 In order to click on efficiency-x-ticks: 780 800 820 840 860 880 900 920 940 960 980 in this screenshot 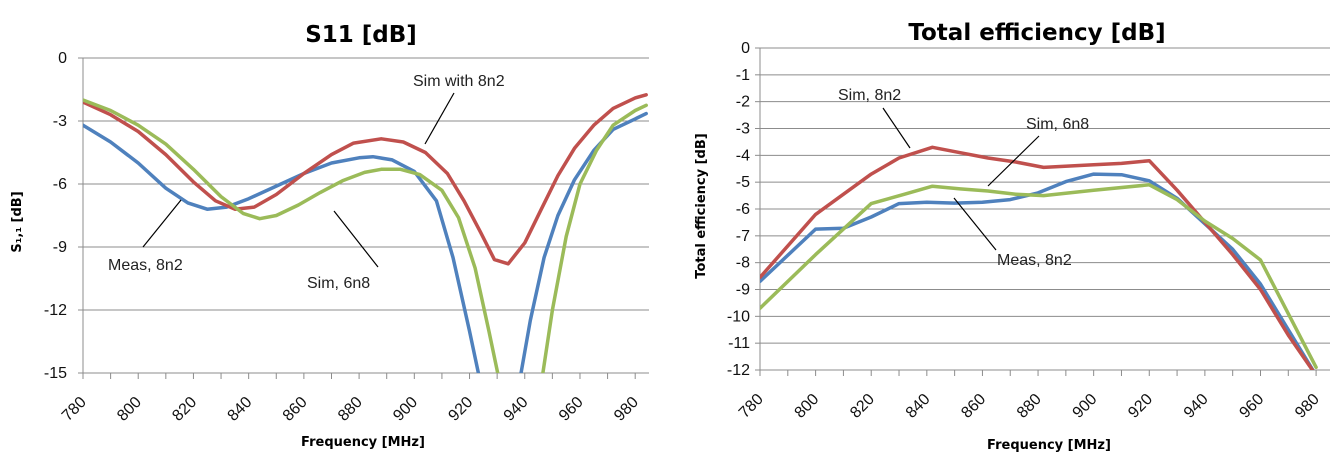, I will do `click(1029, 406)`.